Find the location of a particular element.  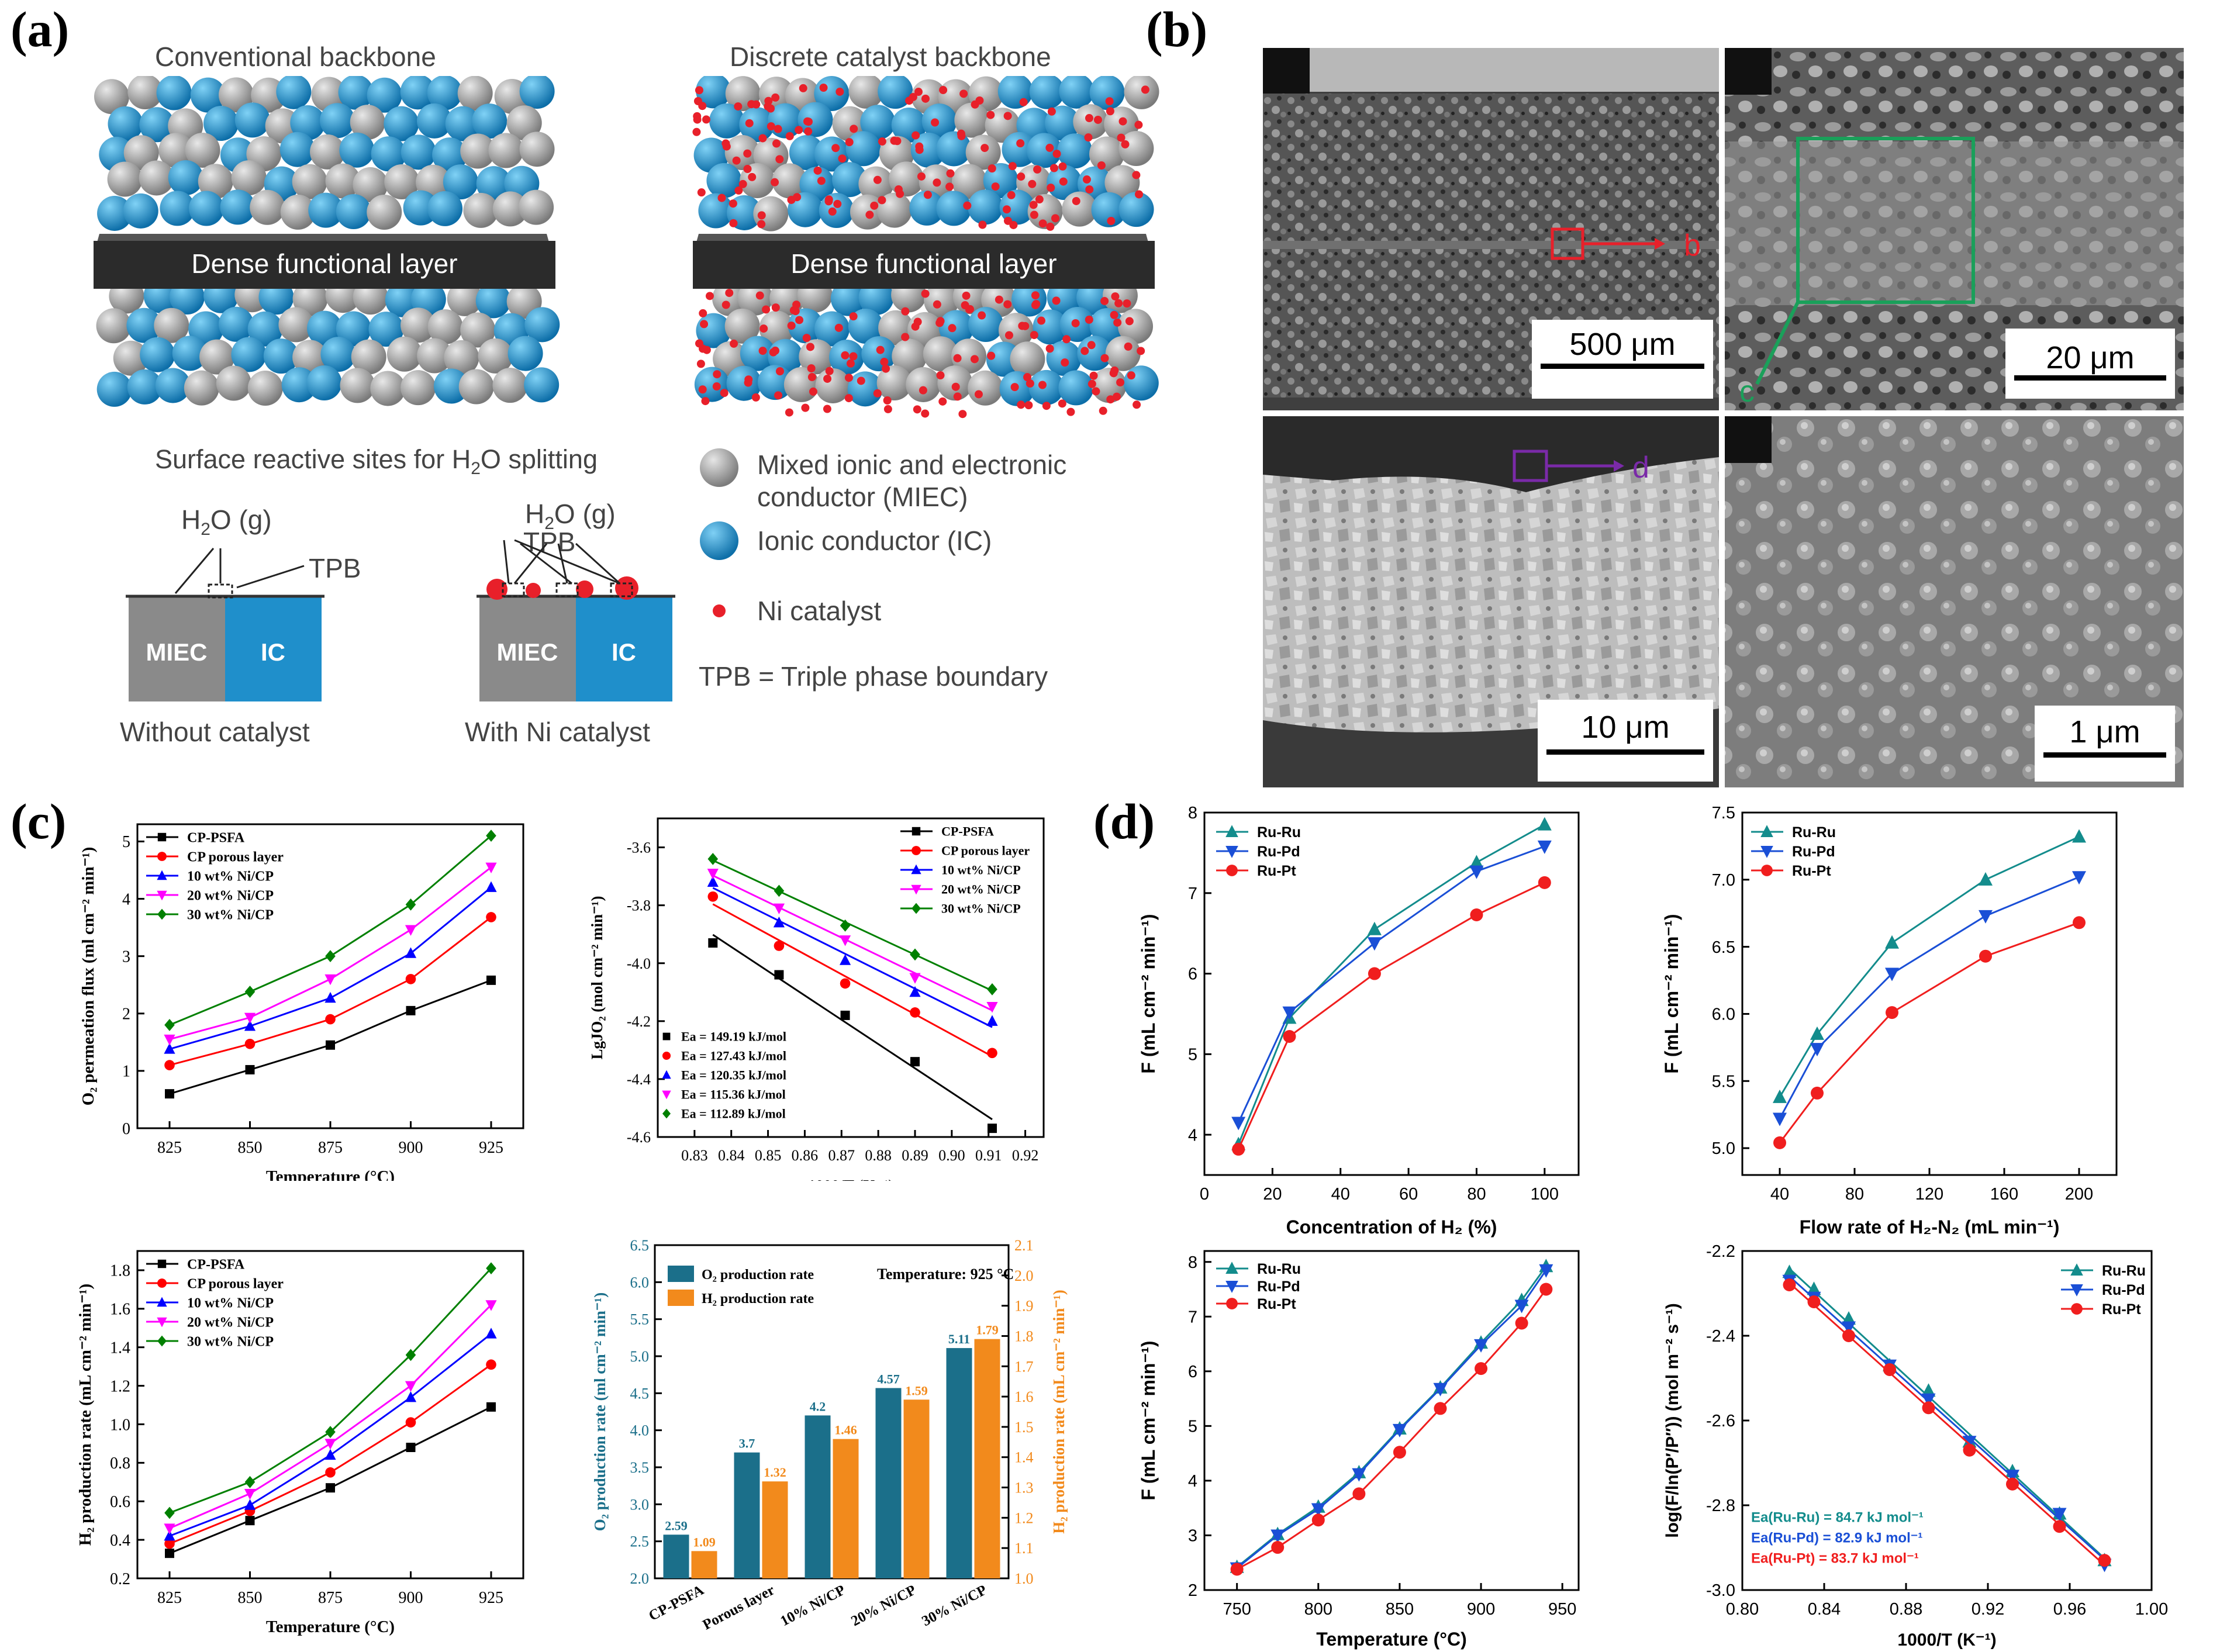

series-10-wt-ni-cp is located at coordinates (330, 968).